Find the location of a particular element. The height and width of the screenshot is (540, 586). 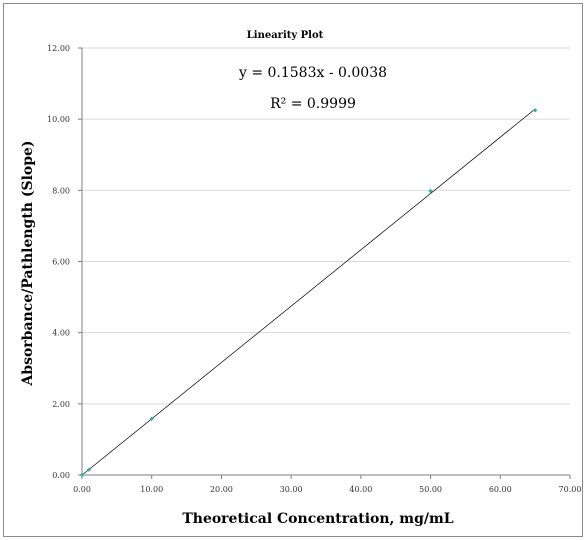

y-tick-label: 6.00 is located at coordinates (61, 262).